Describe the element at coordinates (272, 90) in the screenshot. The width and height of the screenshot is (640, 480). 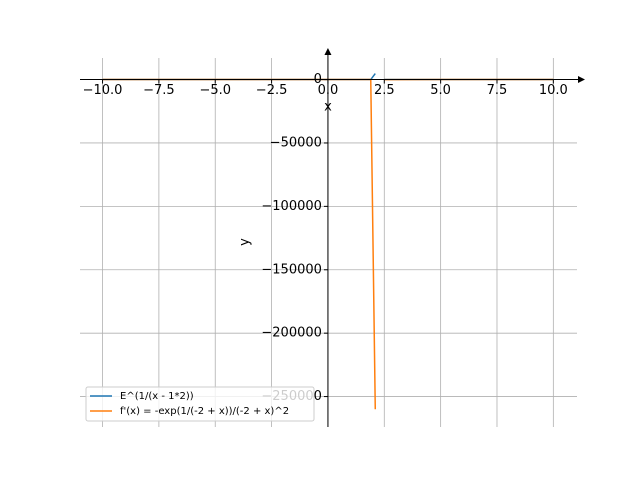
I see `x-tick-label: −2.5` at that location.